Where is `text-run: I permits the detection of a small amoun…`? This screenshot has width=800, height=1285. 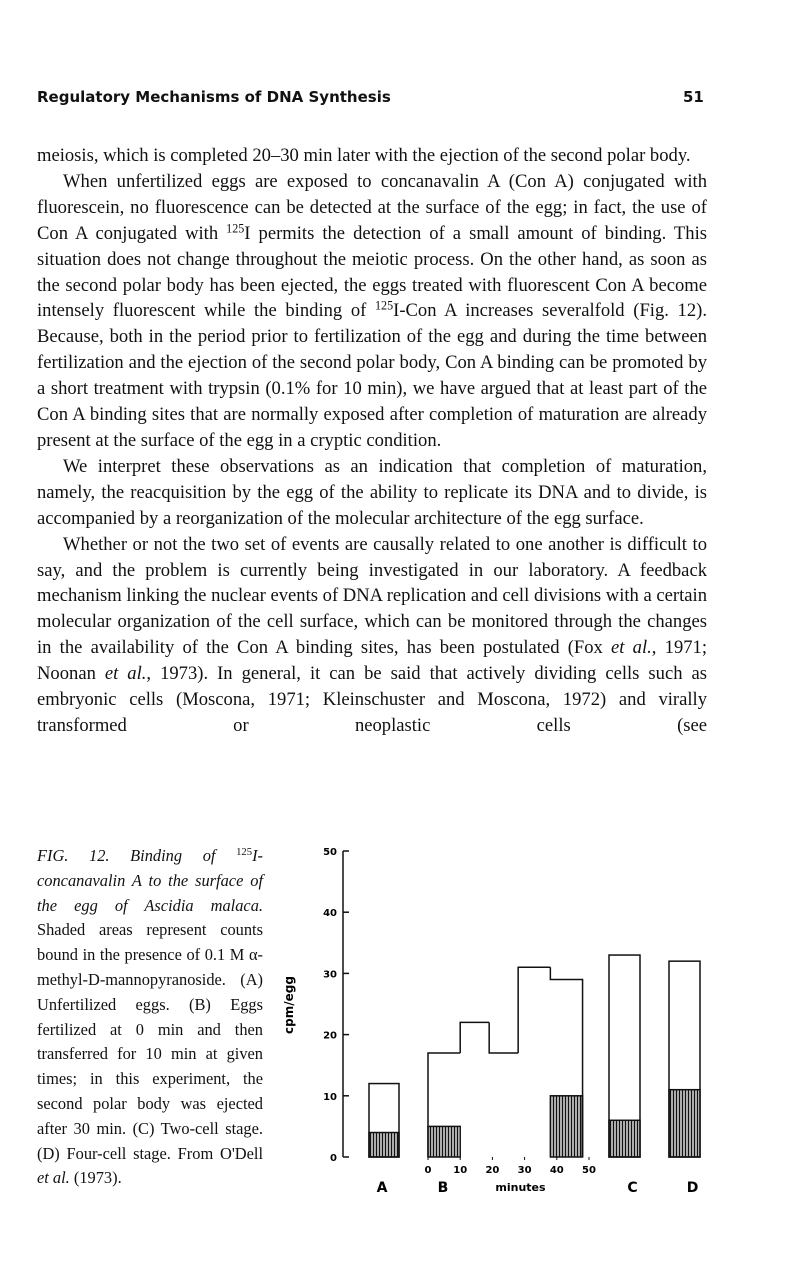
text-run: I permits the detection of a small amoun… is located at coordinates (372, 272).